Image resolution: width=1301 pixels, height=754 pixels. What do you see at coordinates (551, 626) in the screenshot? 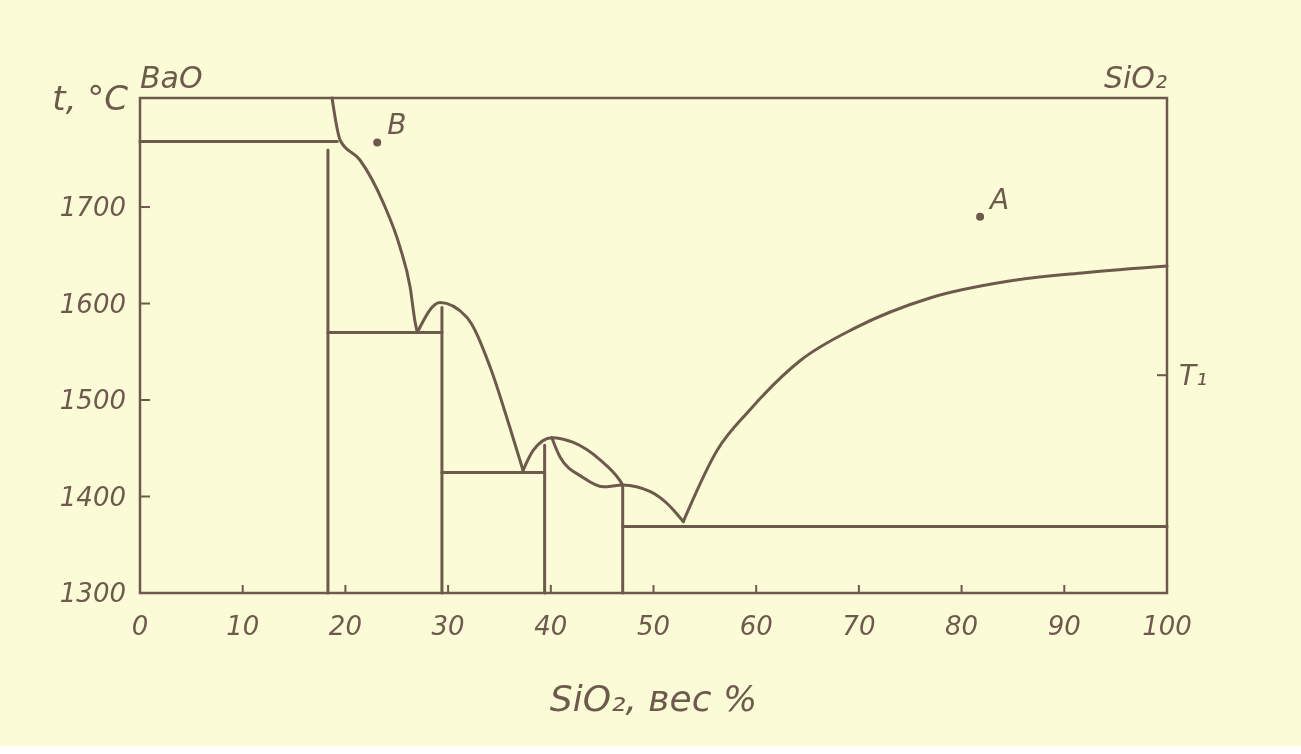
I see `x-tick-label: 40` at bounding box center [551, 626].